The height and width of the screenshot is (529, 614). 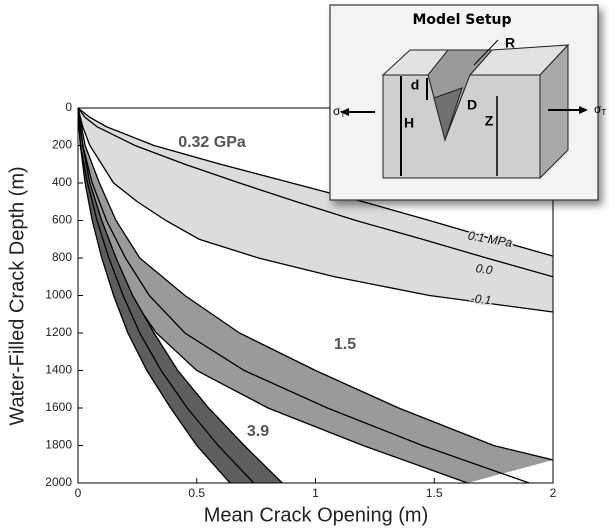 I want to click on crack-water, so click(x=448, y=114).